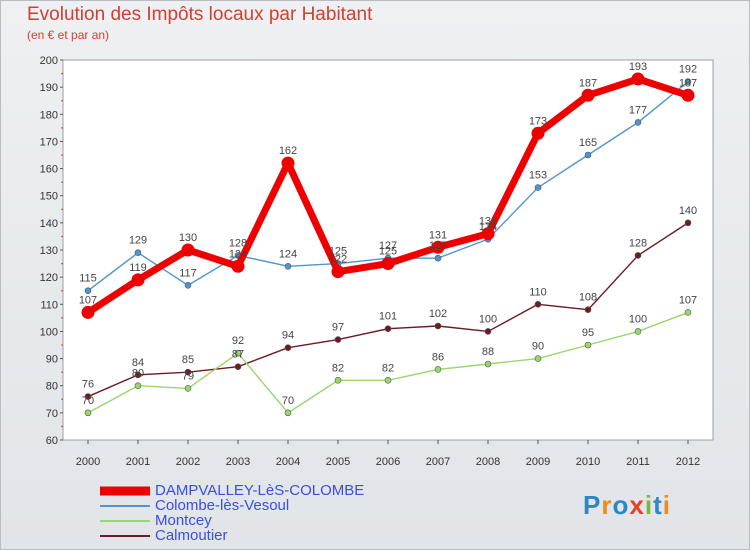  I want to click on legend-label: Calmoutier, so click(191, 535).